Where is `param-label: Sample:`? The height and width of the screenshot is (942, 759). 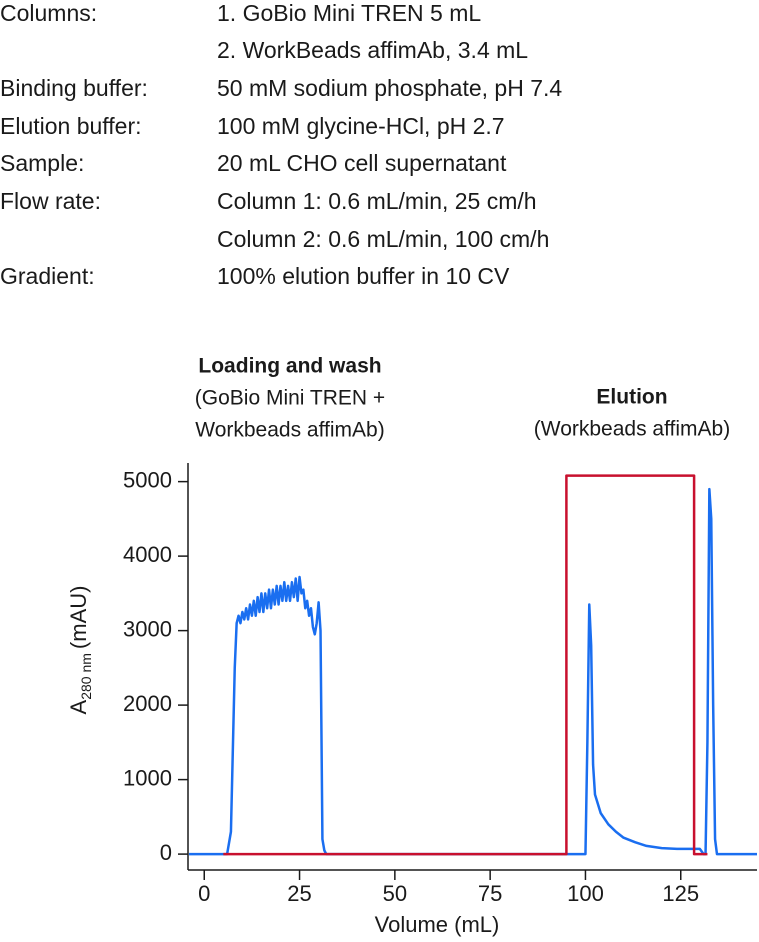 param-label: Sample: is located at coordinates (42, 163).